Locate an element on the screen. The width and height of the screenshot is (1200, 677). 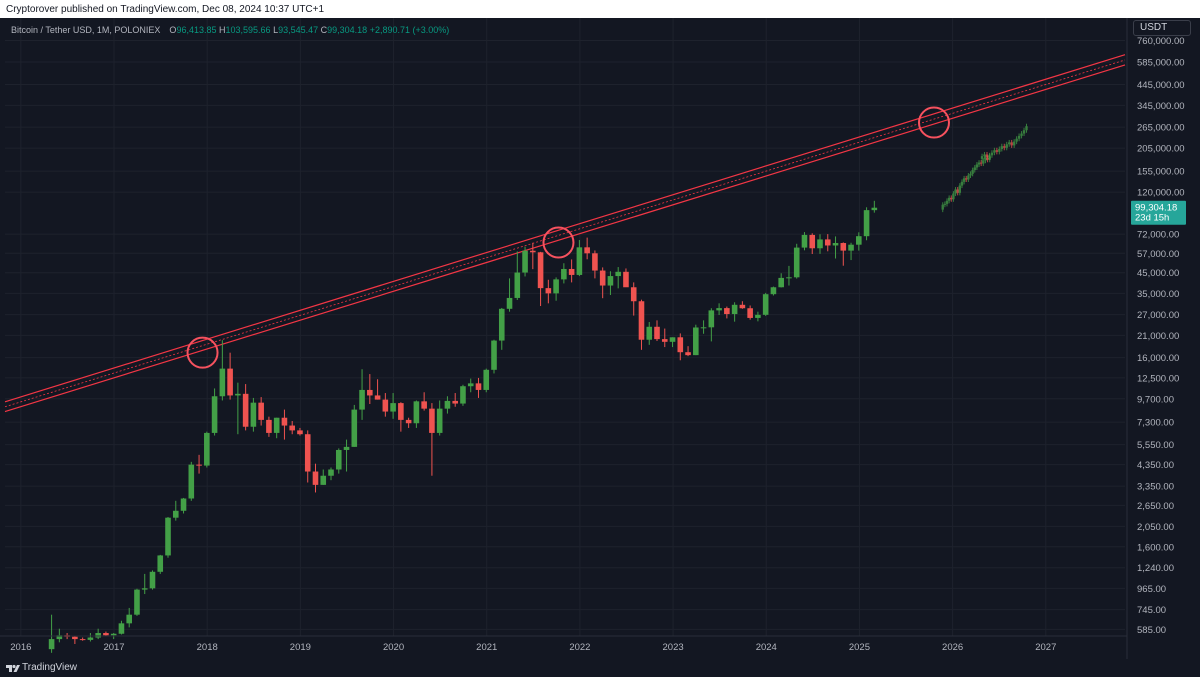
price-tick-label: 445,000.00 is located at coordinates (1161, 85).